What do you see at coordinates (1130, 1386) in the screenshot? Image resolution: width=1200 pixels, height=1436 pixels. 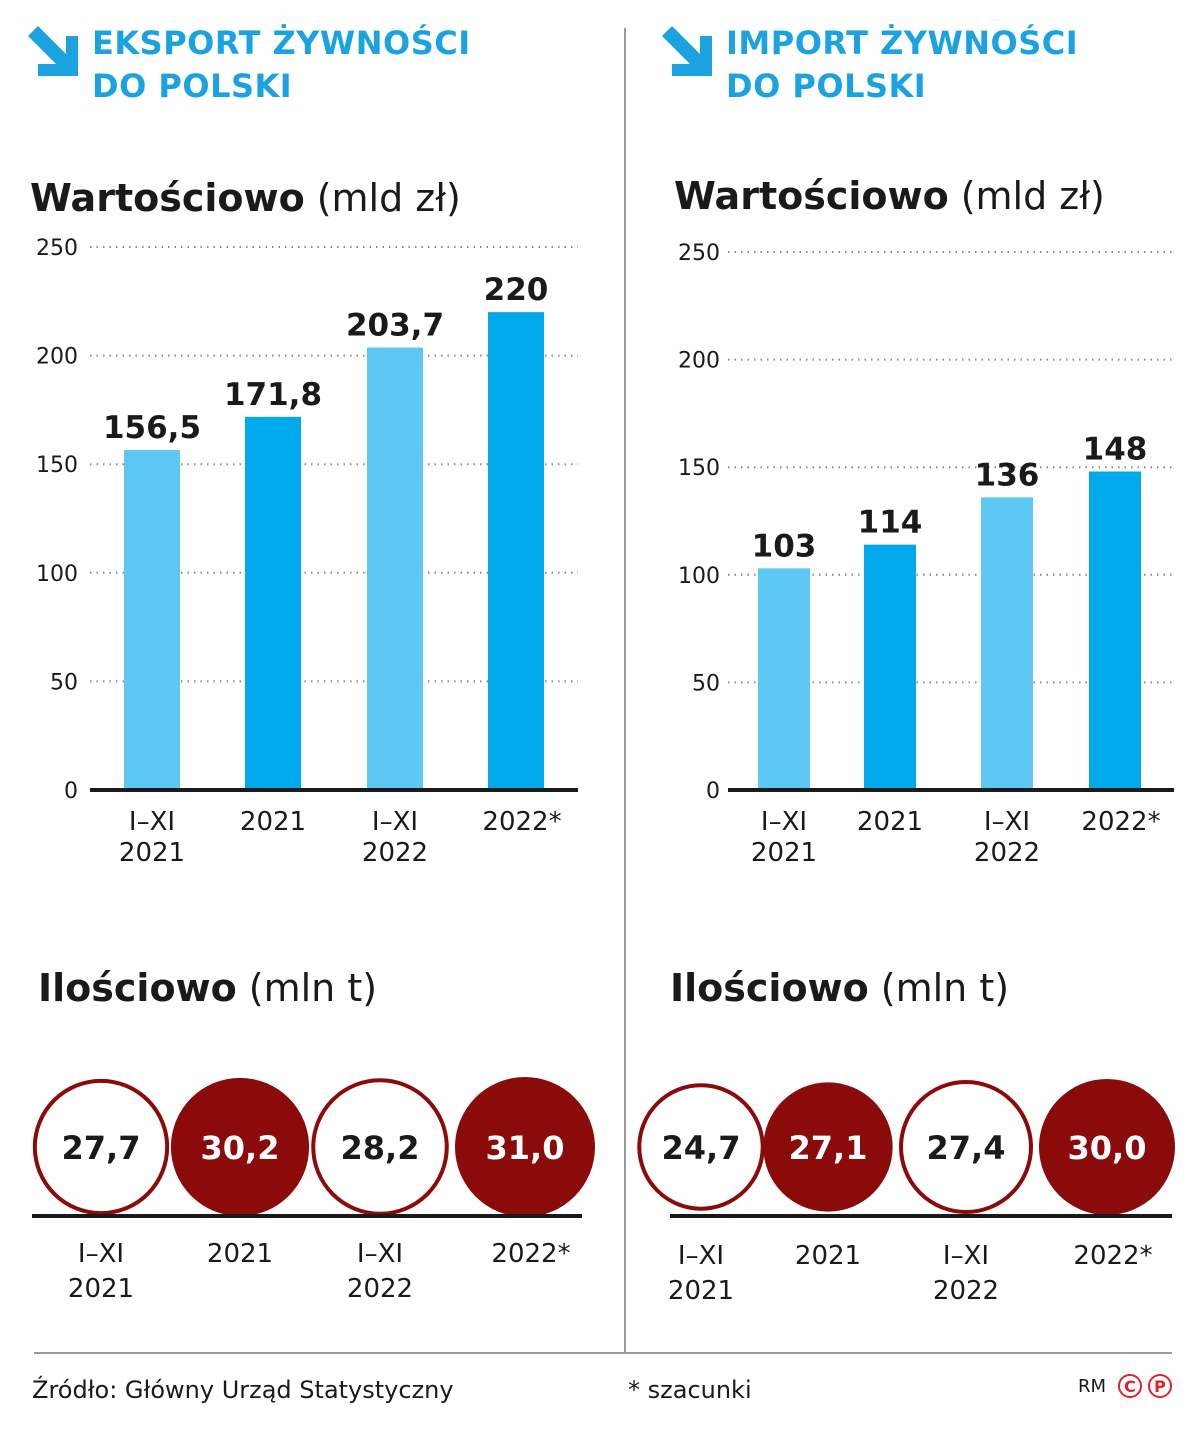 I see `logo-c-icon: C` at bounding box center [1130, 1386].